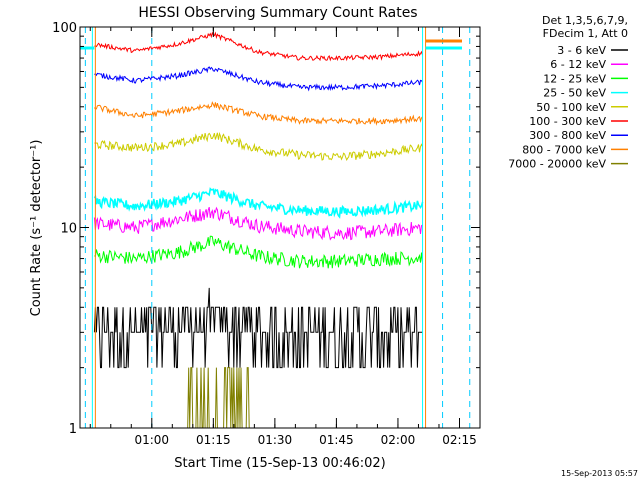  What do you see at coordinates (564, 149) in the screenshot?
I see `legend-entry-label: 800 - 7000 keV` at bounding box center [564, 149].